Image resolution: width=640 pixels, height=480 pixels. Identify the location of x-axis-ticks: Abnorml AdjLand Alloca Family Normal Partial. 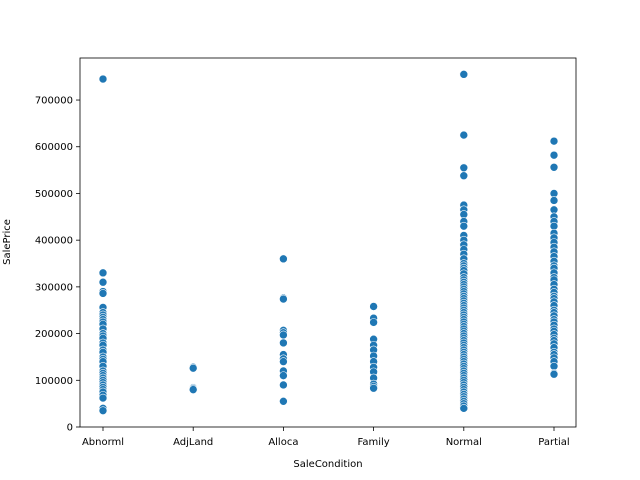
(326, 437).